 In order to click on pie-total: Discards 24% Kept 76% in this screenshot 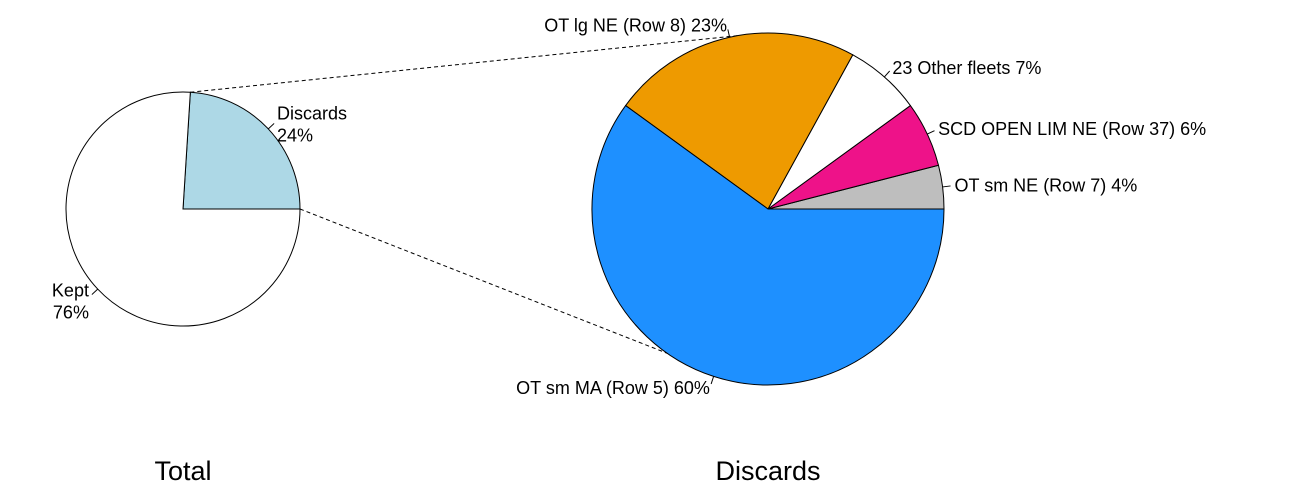, I will do `click(199, 209)`.